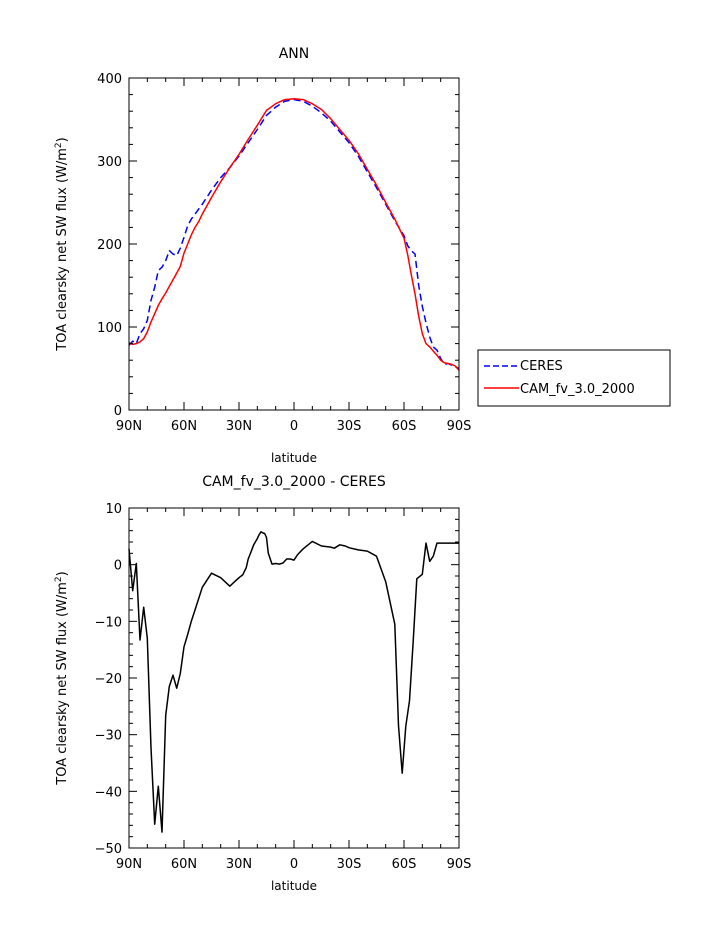 Image resolution: width=723 pixels, height=935 pixels. What do you see at coordinates (109, 328) in the screenshot?
I see `y-tick-label: 100` at bounding box center [109, 328].